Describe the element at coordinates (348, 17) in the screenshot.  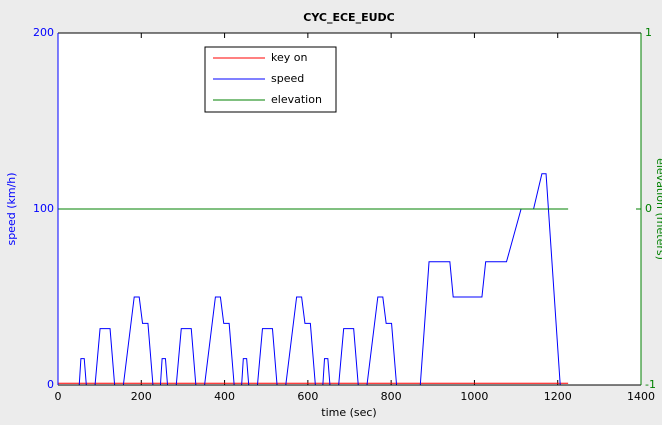
I see `chart-title: CYC_ECE_EUDC` at that location.